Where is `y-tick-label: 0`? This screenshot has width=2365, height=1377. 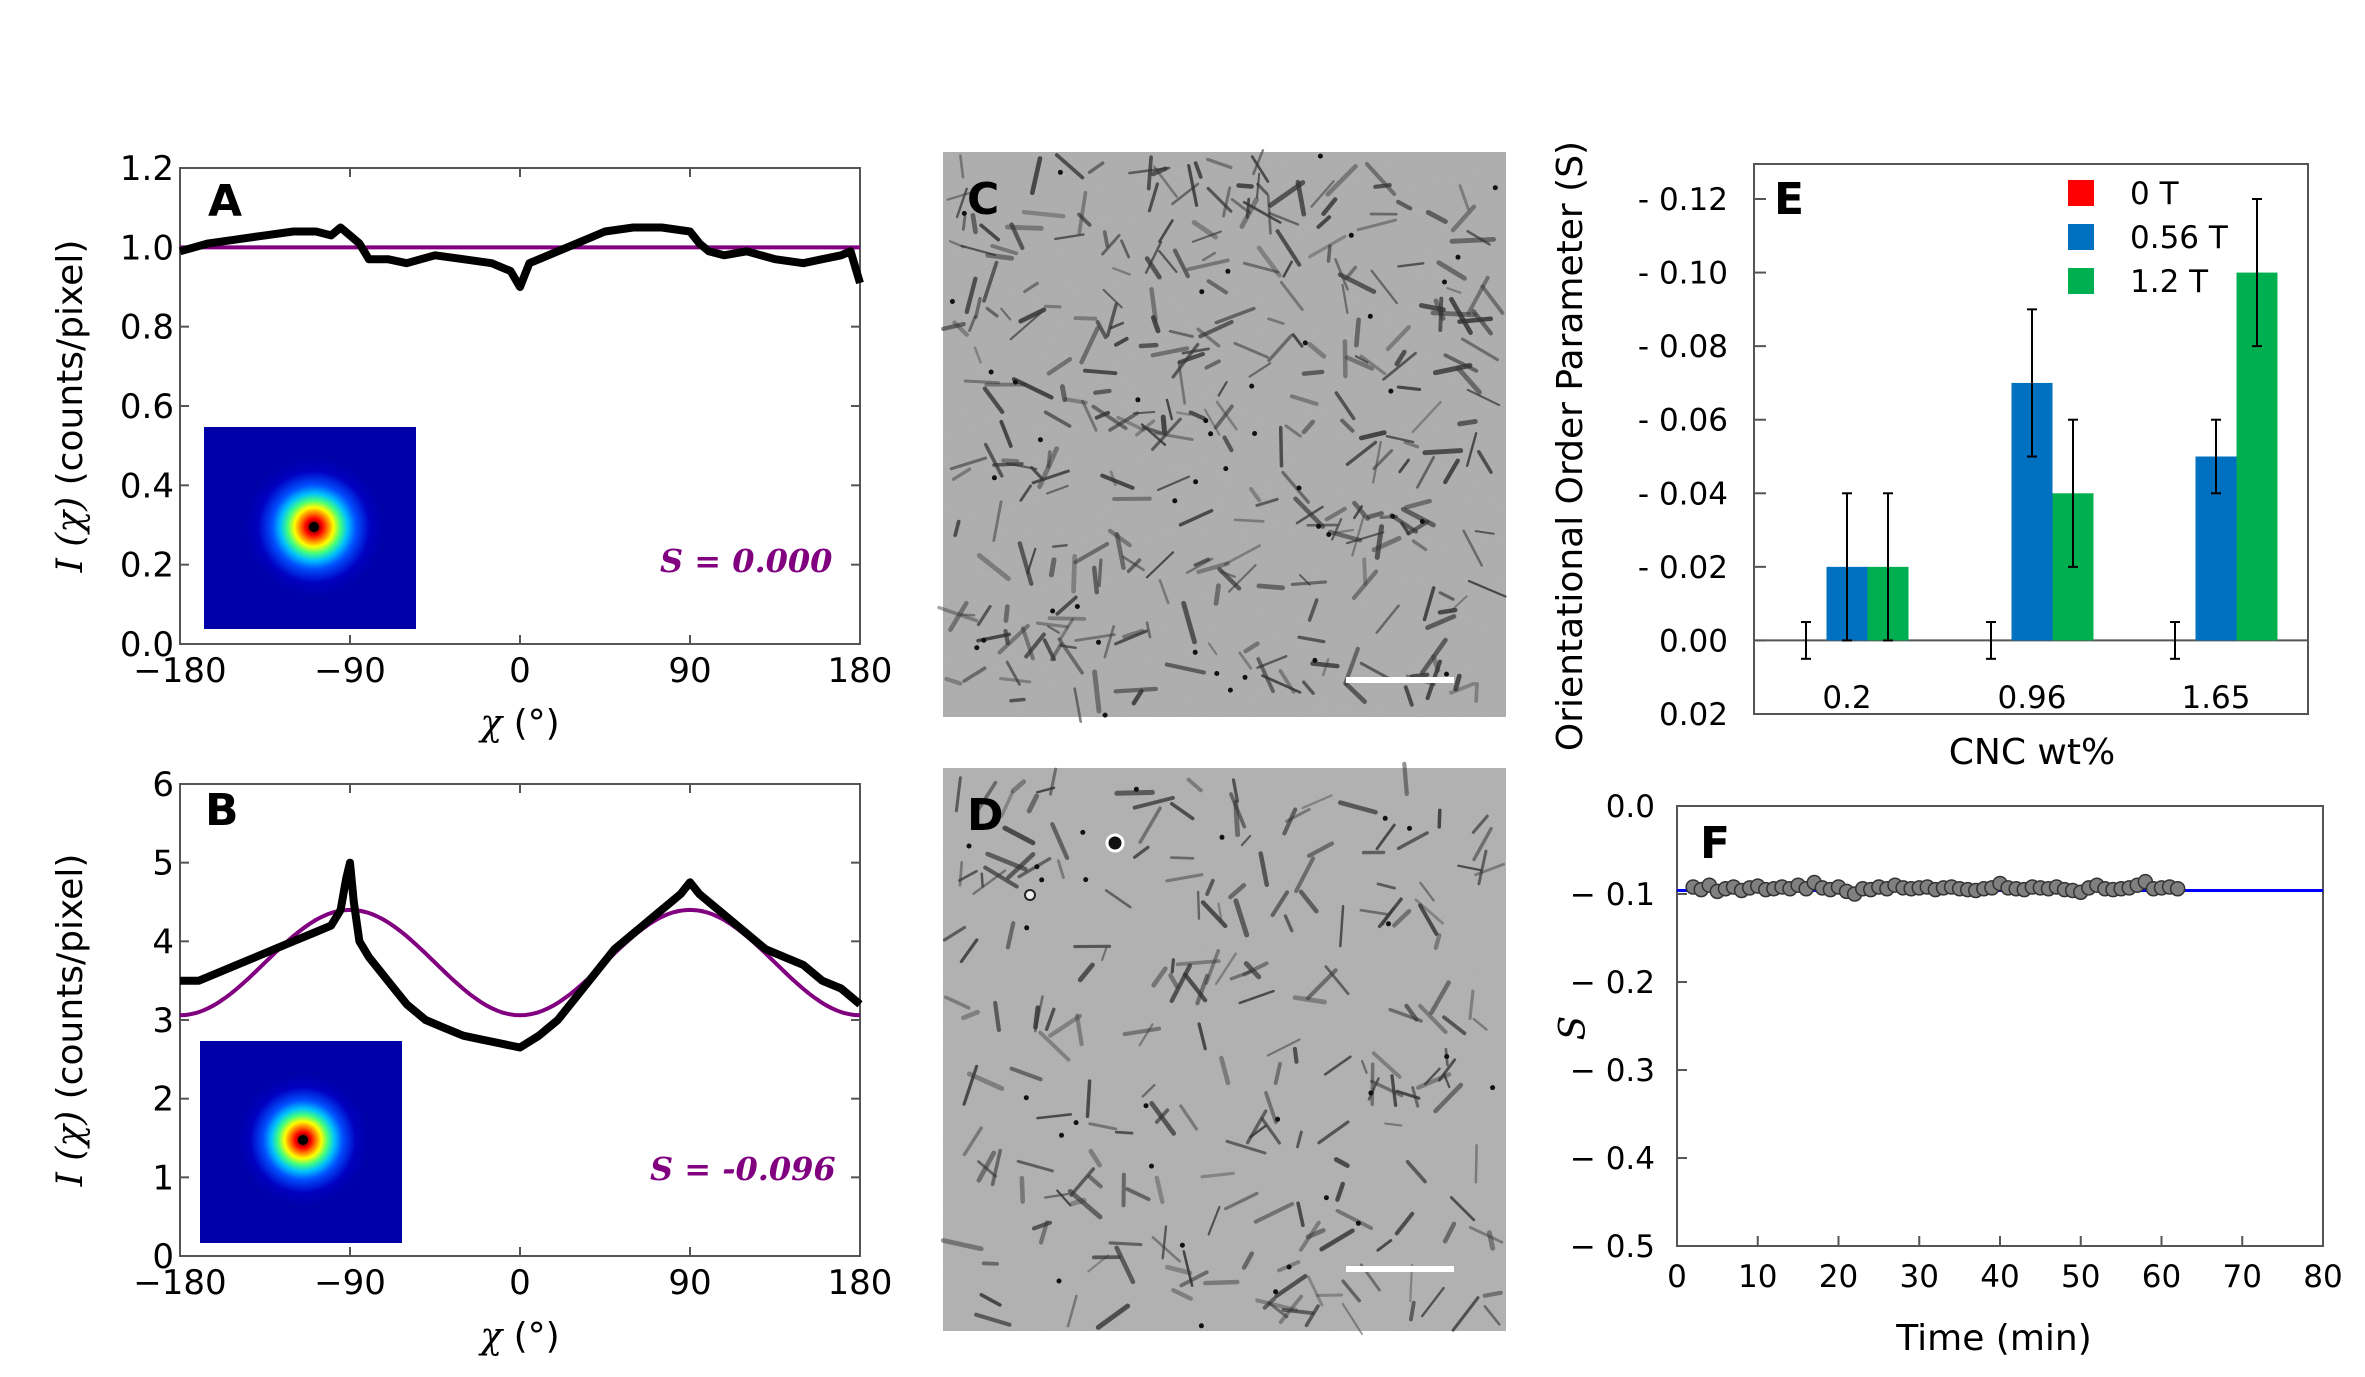
y-tick-label: 0 is located at coordinates (163, 1257).